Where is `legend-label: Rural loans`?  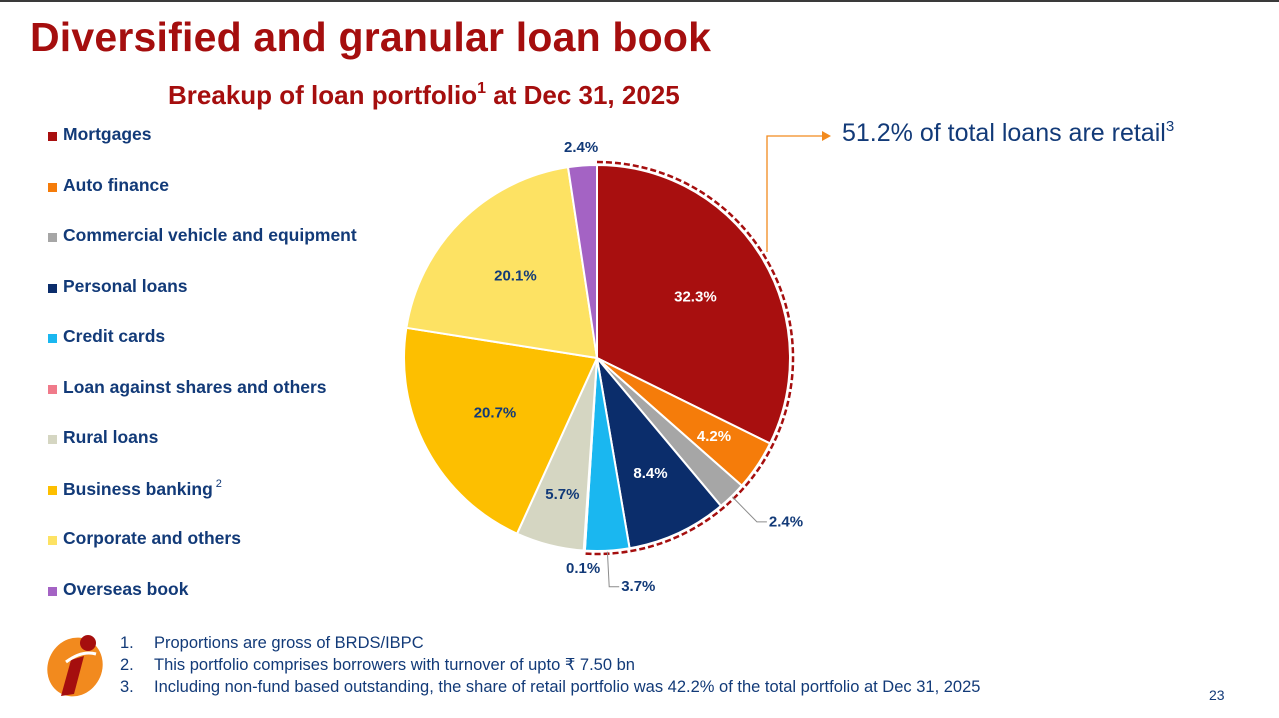
legend-label: Rural loans is located at coordinates (110, 437).